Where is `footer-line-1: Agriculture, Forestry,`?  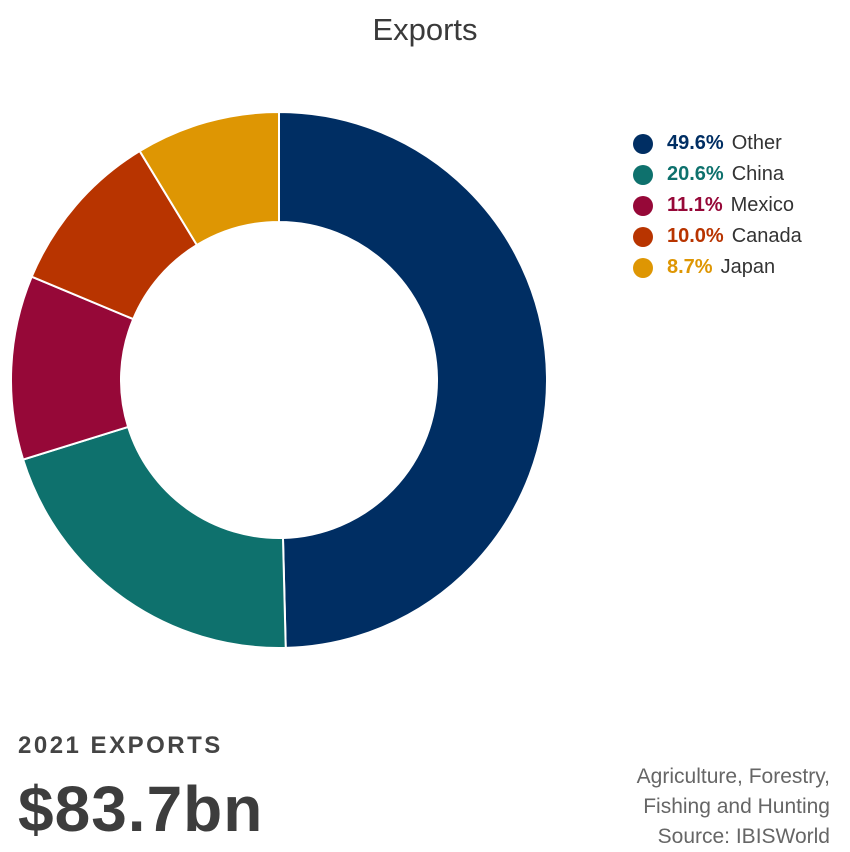 footer-line-1: Agriculture, Forestry, is located at coordinates (733, 776).